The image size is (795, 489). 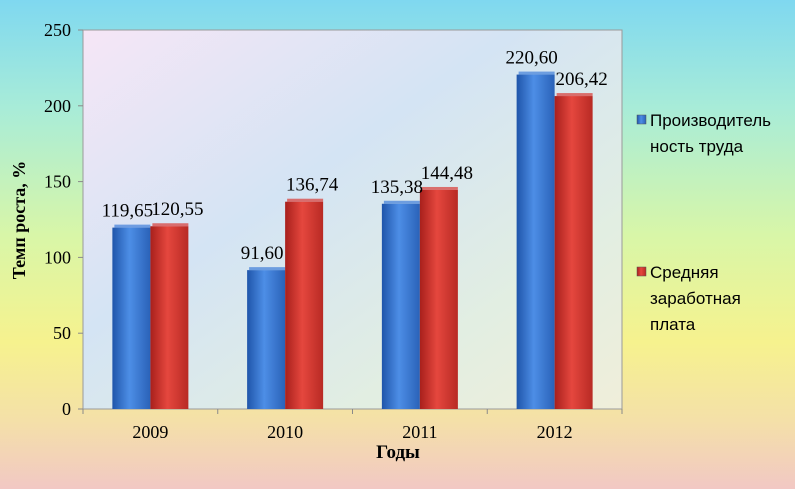 I want to click on legend-label-line: Средняя, so click(x=684, y=272).